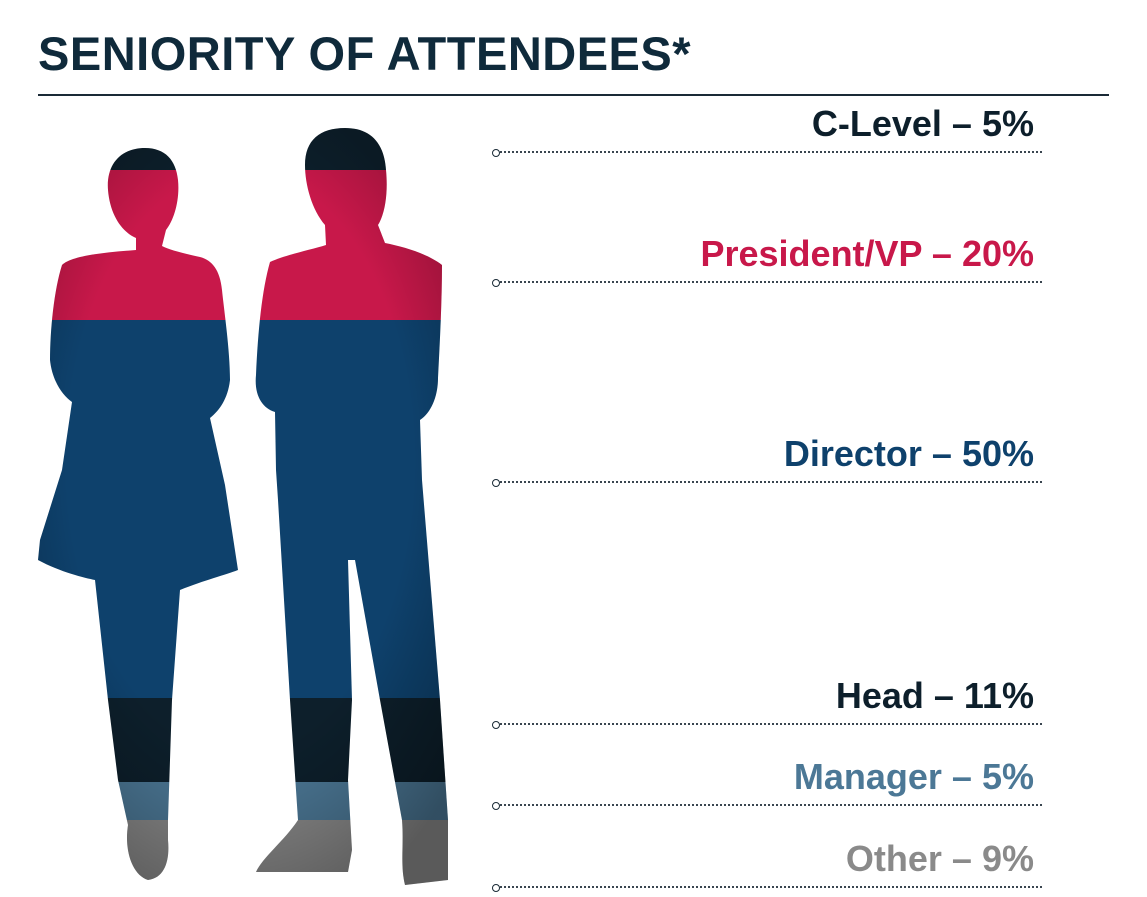 The height and width of the screenshot is (897, 1147). I want to click on band-c-level, so click(243, 149).